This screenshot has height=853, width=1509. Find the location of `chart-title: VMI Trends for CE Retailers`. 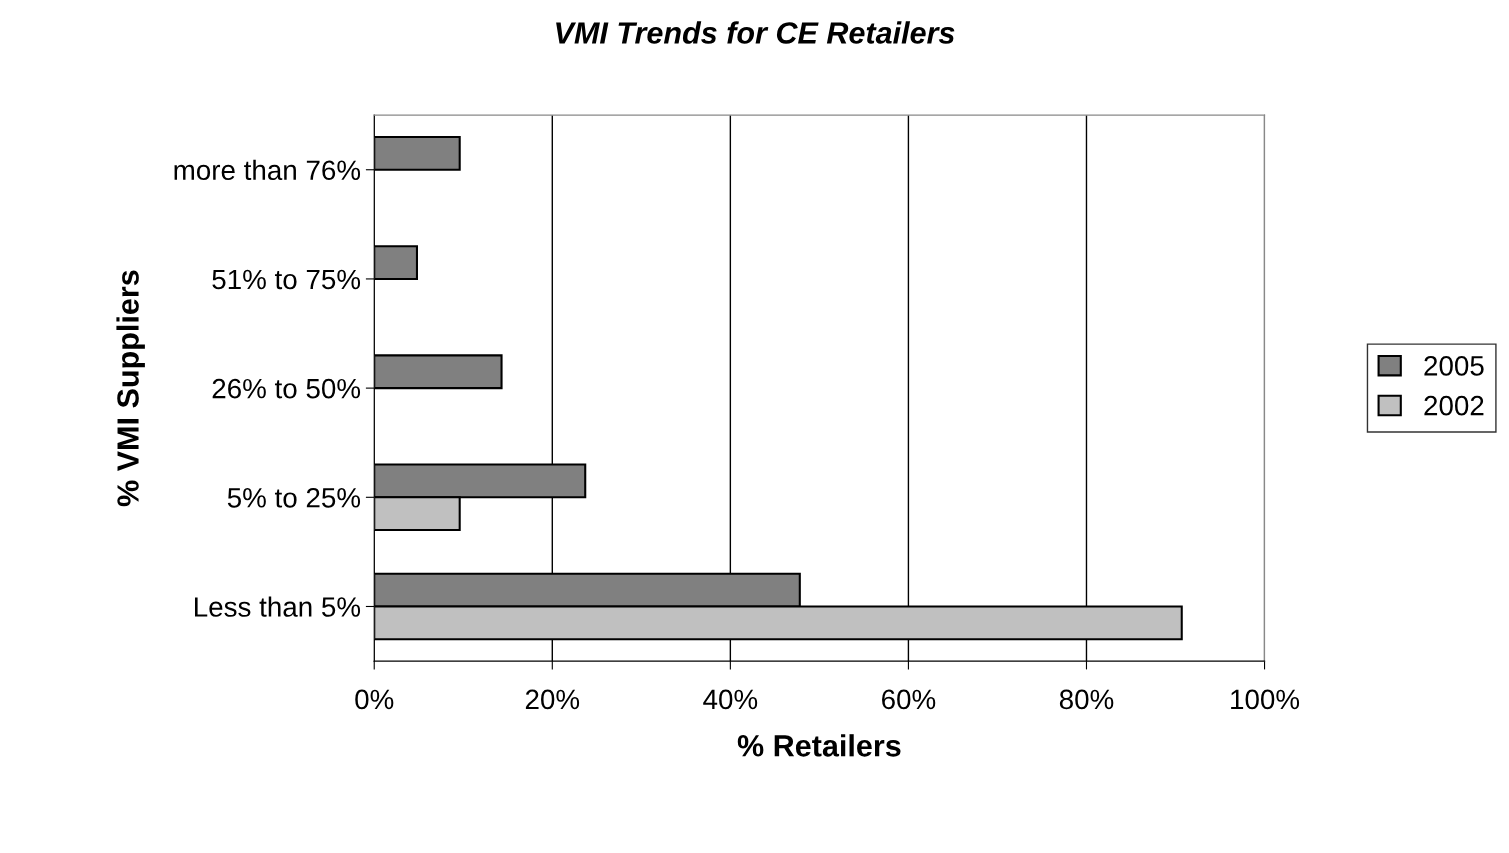

chart-title: VMI Trends for CE Retailers is located at coordinates (755, 32).